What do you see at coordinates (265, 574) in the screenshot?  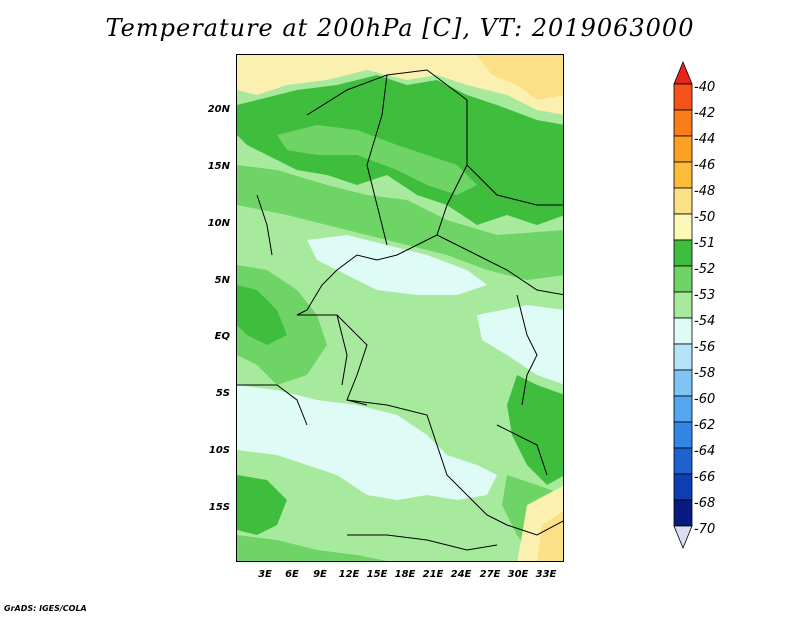 I see `lon-label-3e: 3E` at bounding box center [265, 574].